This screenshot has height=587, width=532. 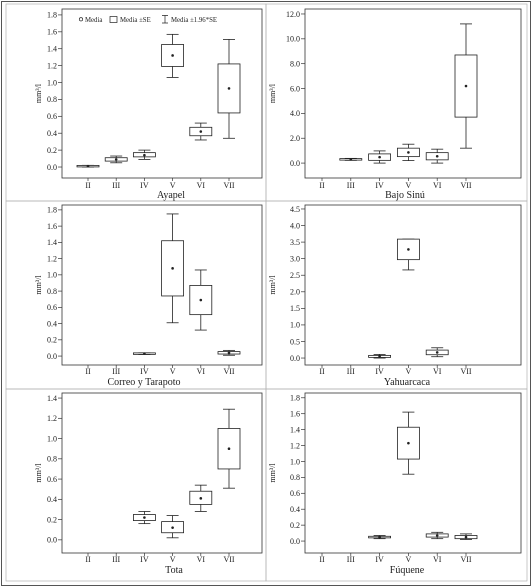 What do you see at coordinates (405, 195) in the screenshot?
I see `panel-title: Bajo Sinú` at bounding box center [405, 195].